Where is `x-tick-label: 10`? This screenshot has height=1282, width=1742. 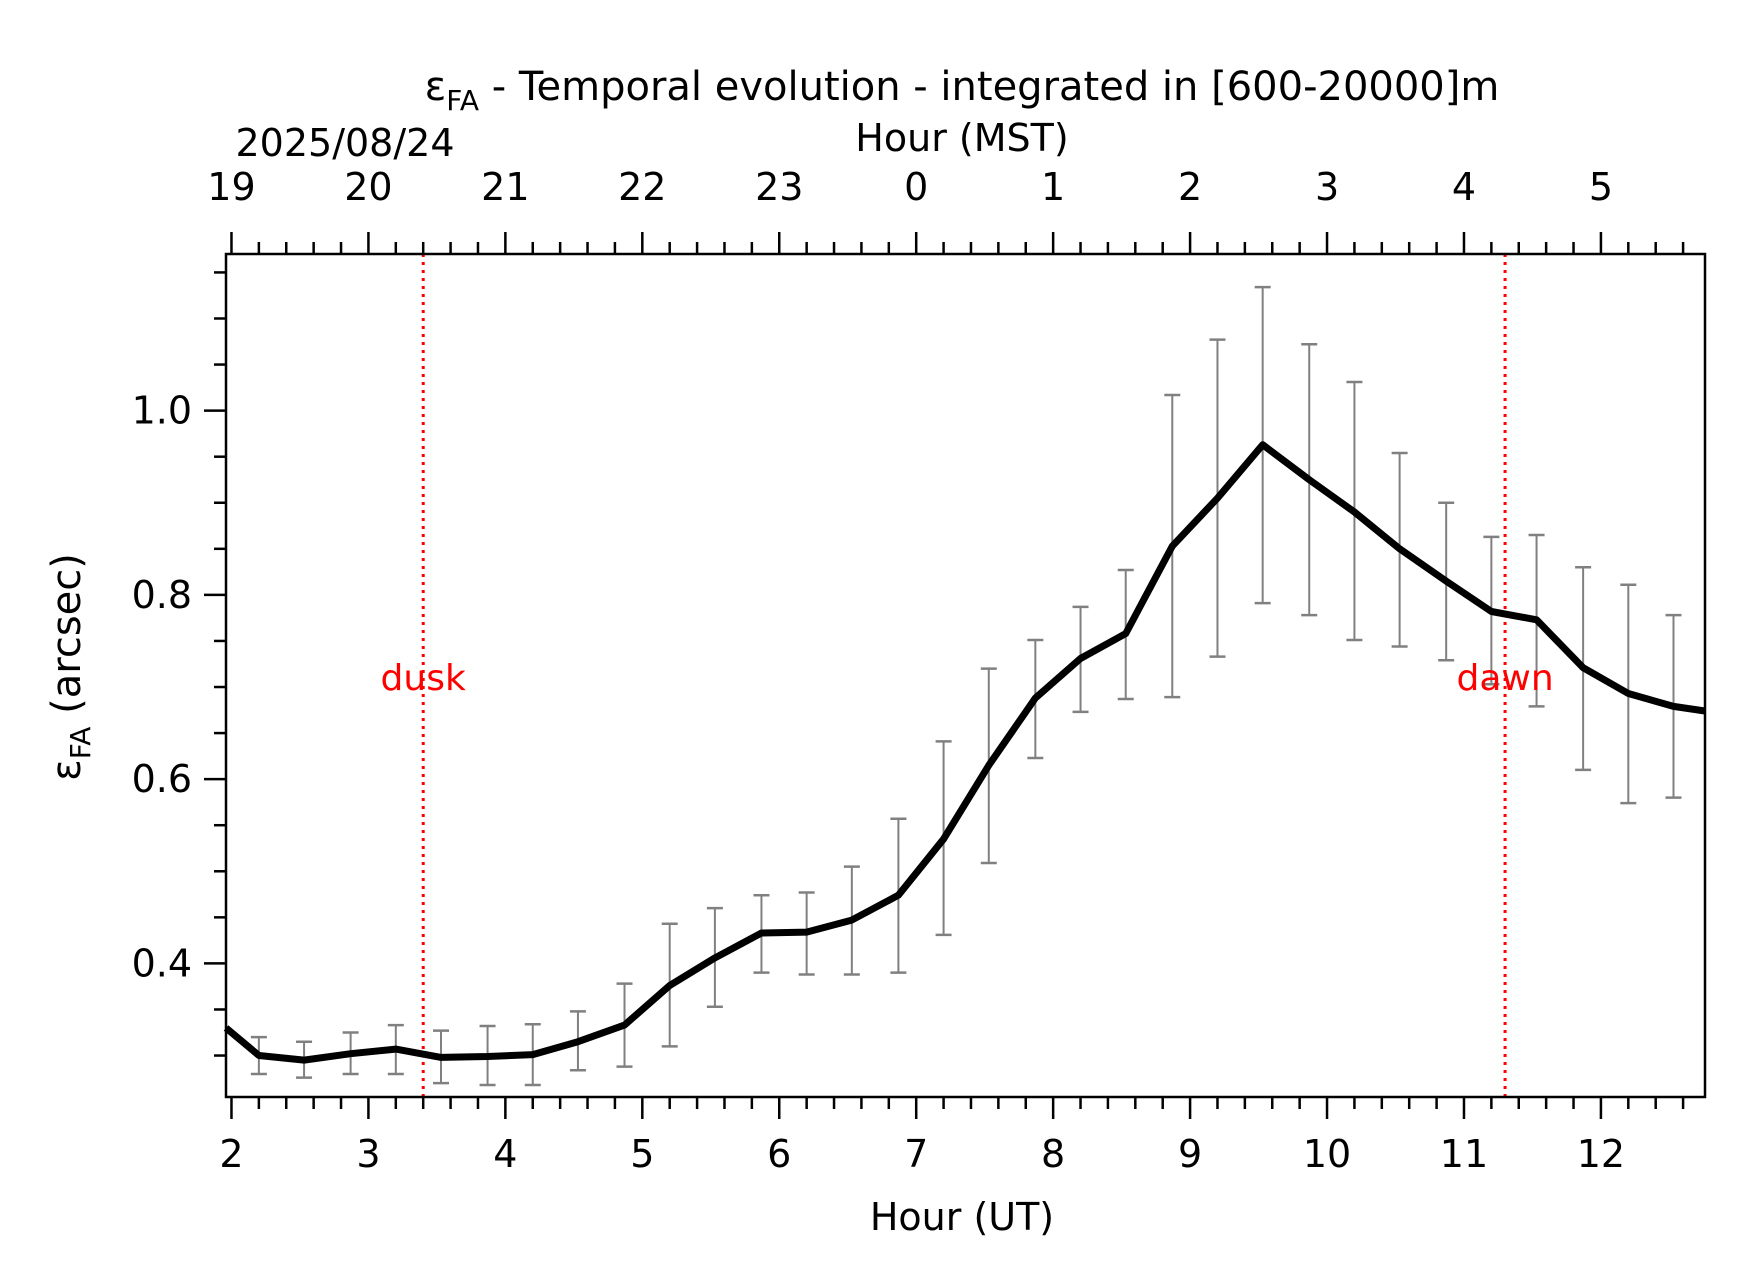
x-tick-label: 10 is located at coordinates (1327, 1154).